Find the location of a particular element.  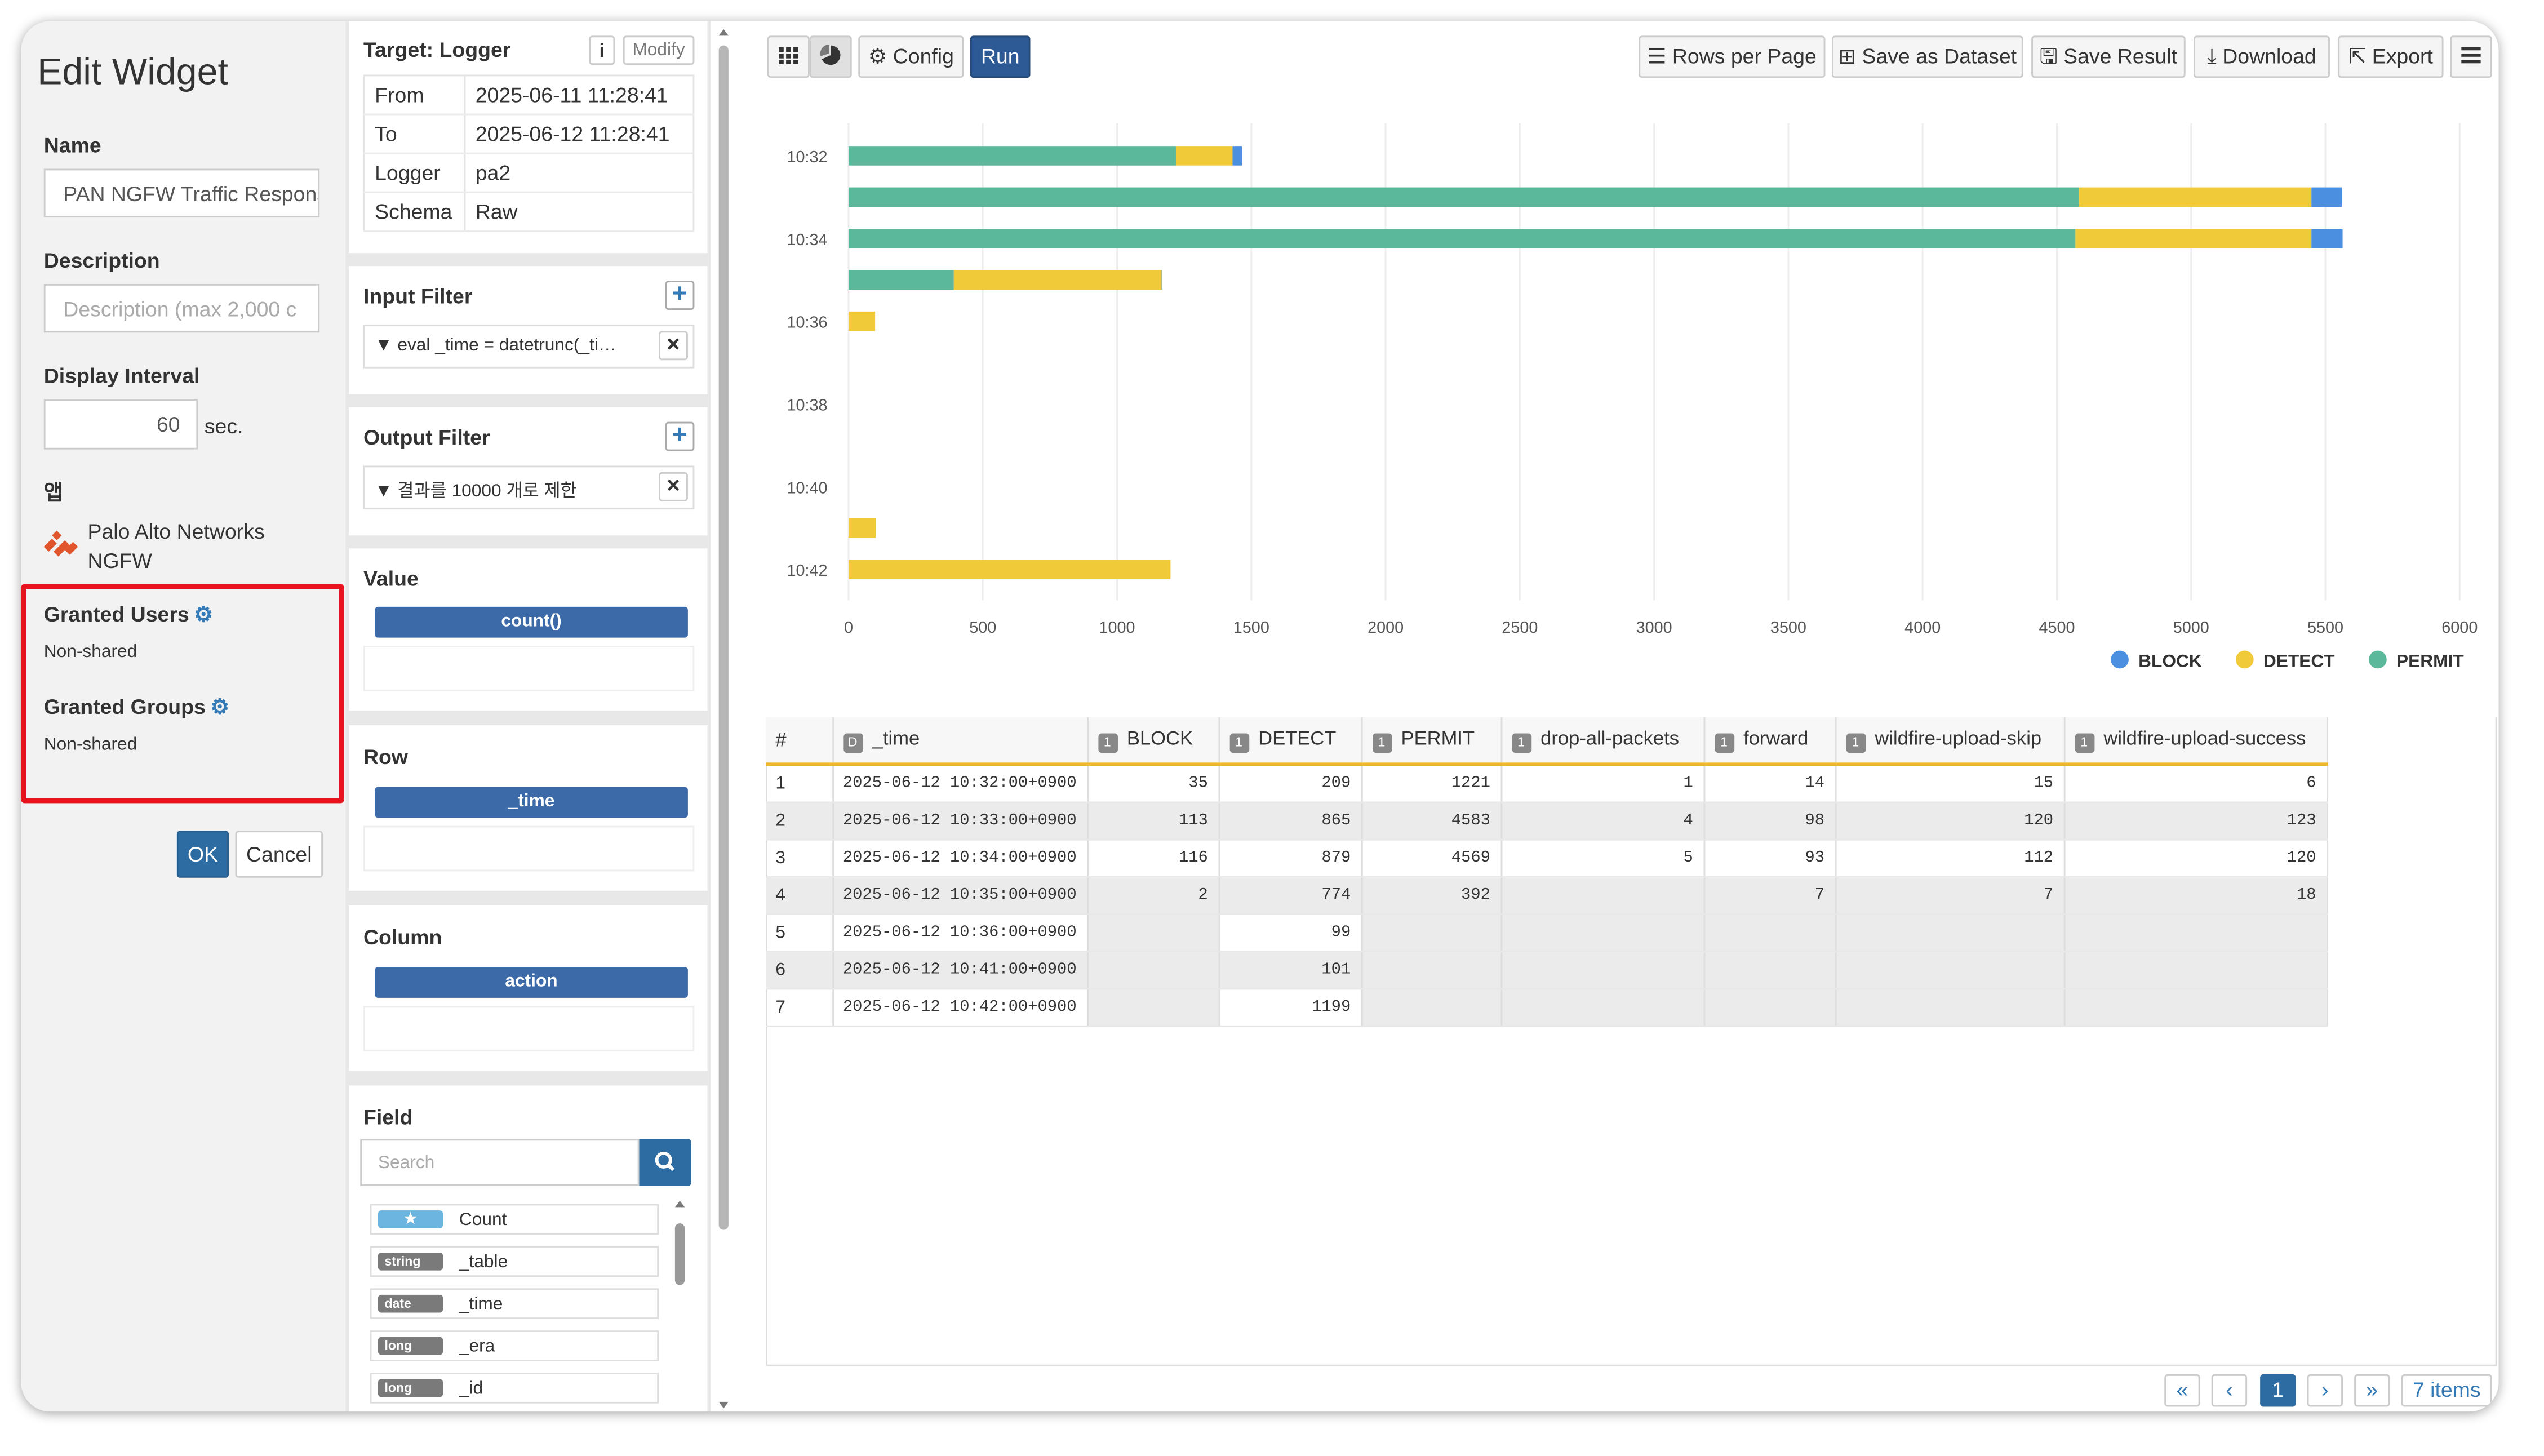

column-header: # is located at coordinates (799, 741).